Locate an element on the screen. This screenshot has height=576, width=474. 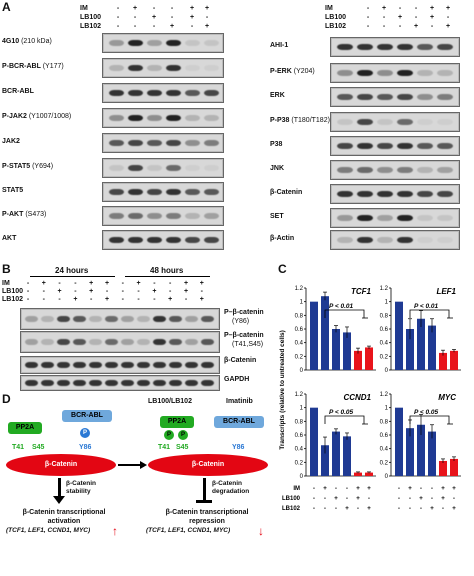
blot-label-detail: (Y86) is located at coordinates (241, 321).